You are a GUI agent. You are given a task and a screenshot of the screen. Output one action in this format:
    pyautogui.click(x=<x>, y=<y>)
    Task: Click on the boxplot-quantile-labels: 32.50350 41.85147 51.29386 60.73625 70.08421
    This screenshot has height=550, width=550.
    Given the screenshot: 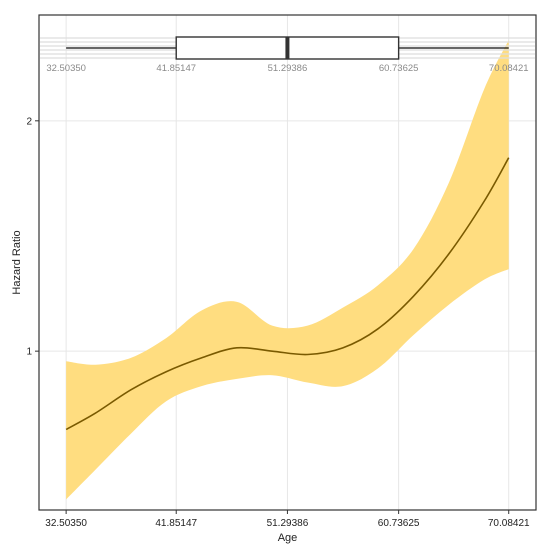 What is the action you would take?
    pyautogui.click(x=287, y=68)
    